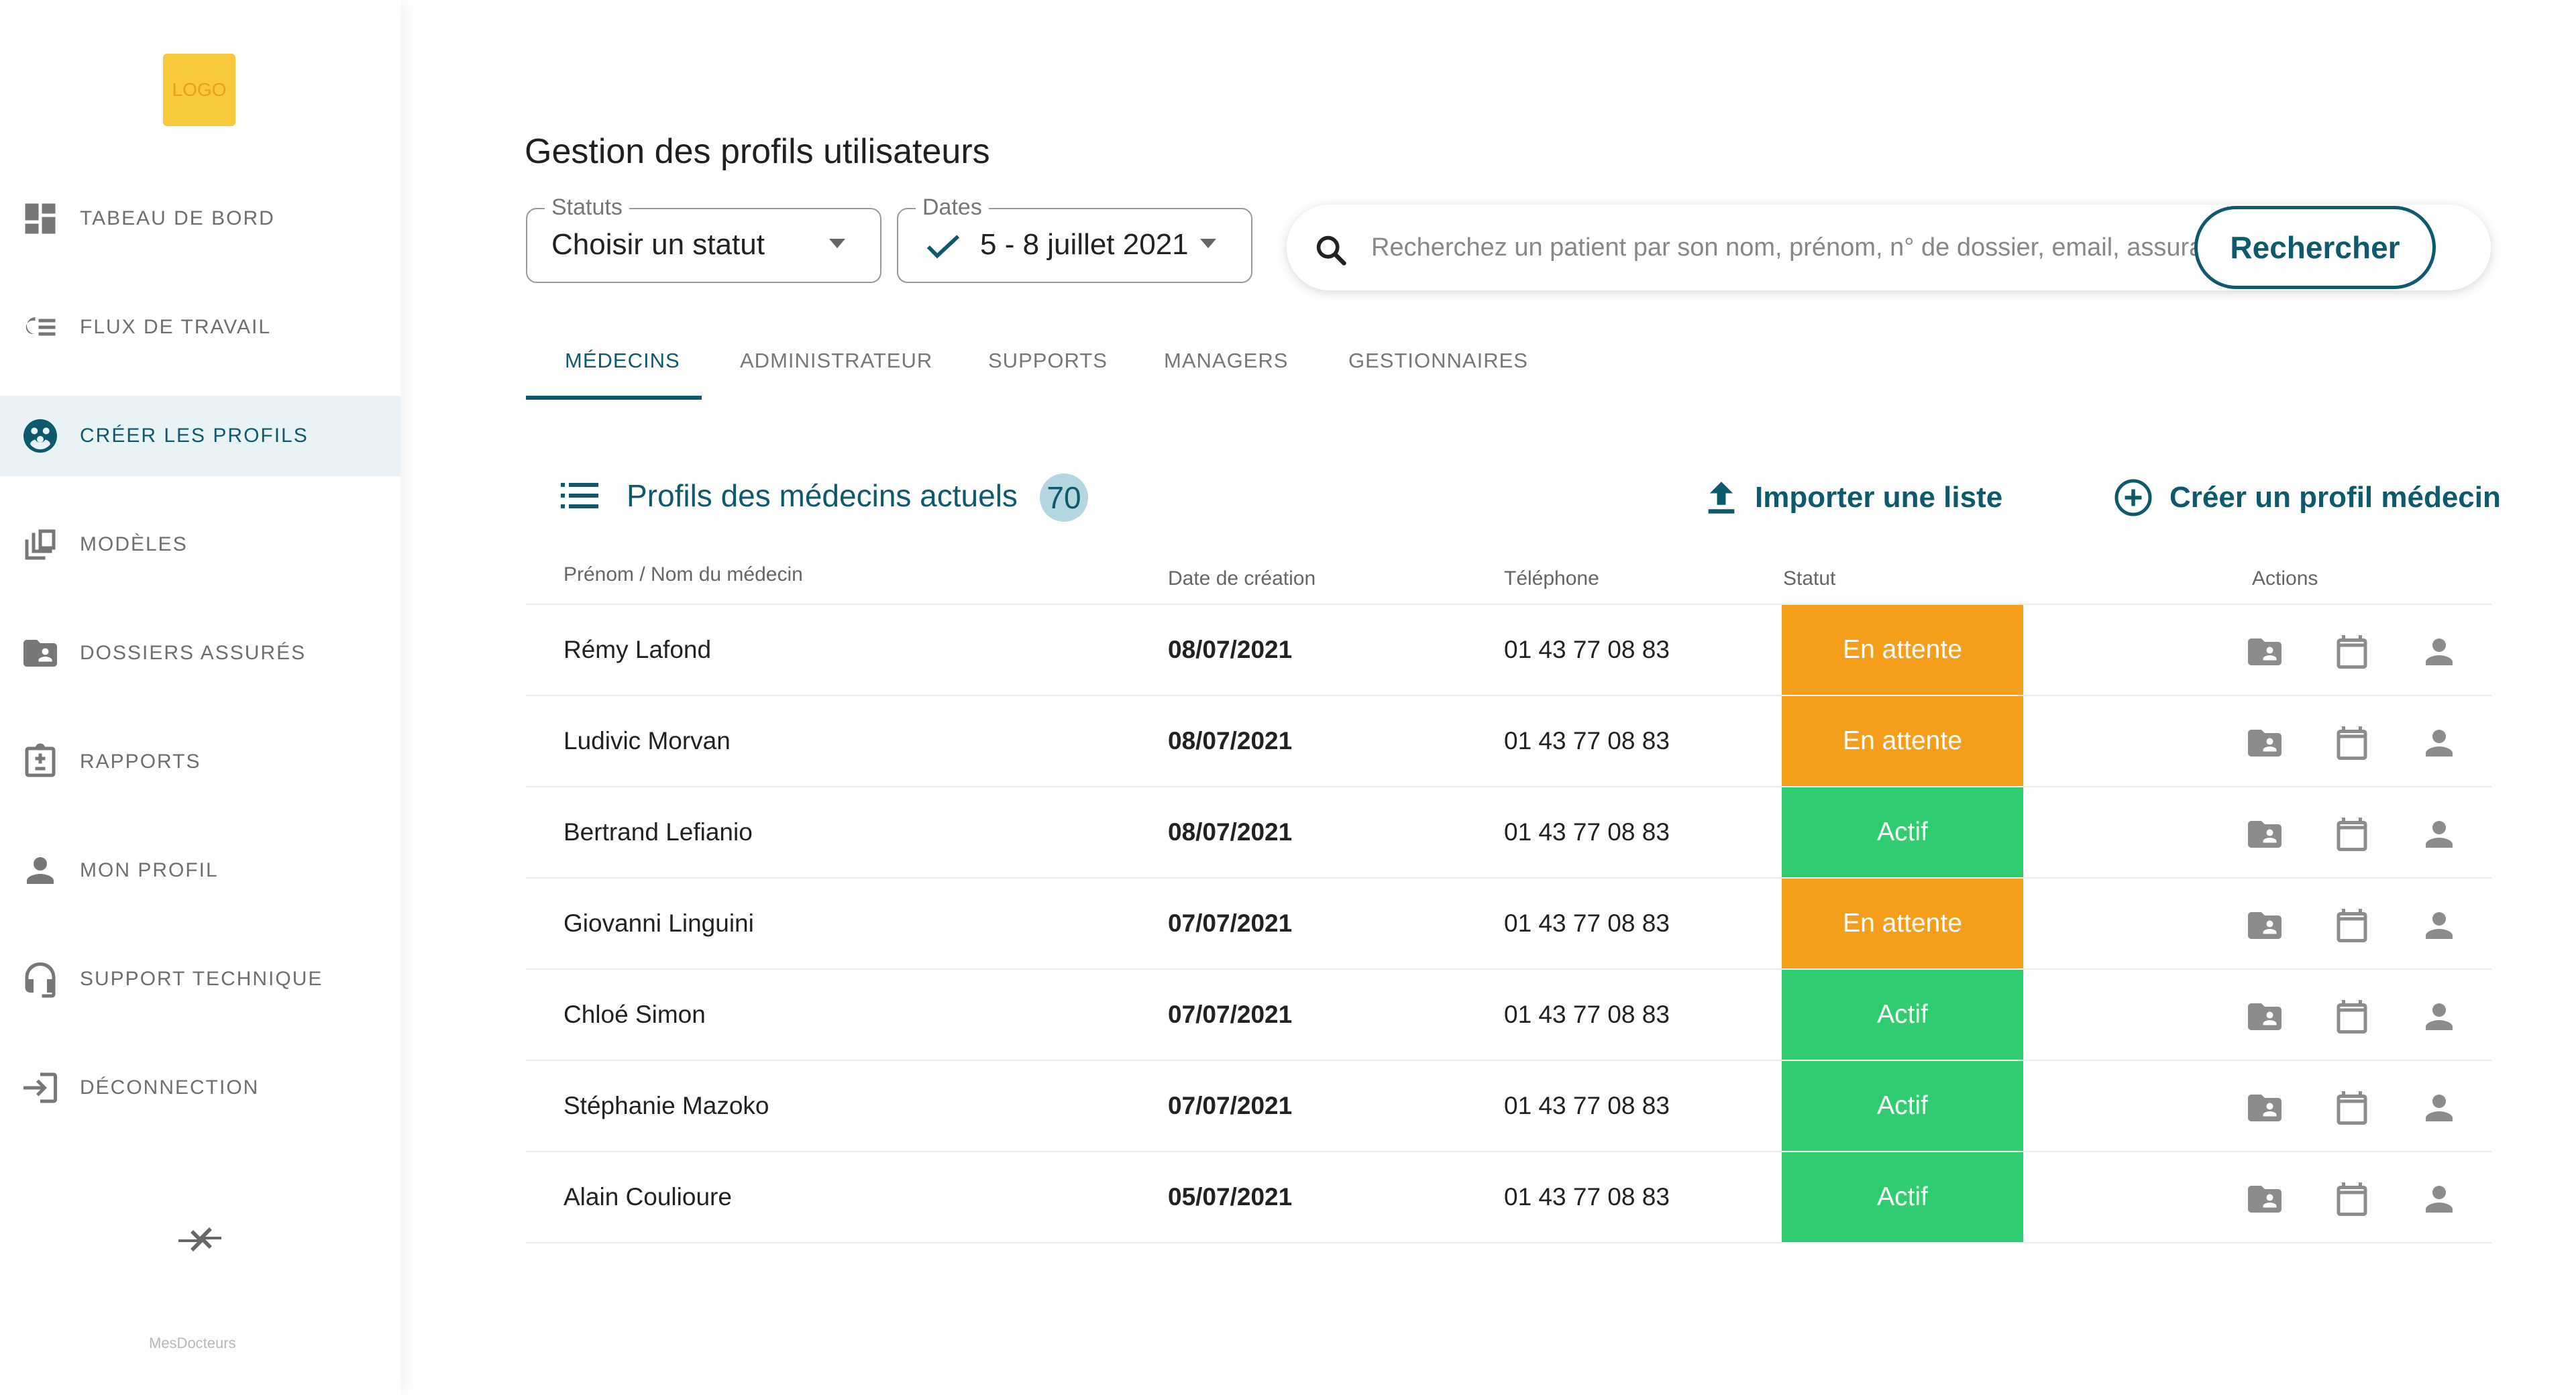 This screenshot has width=2576, height=1395. Describe the element at coordinates (635, 1014) in the screenshot. I see `doctor-name: Chloé Simon` at that location.